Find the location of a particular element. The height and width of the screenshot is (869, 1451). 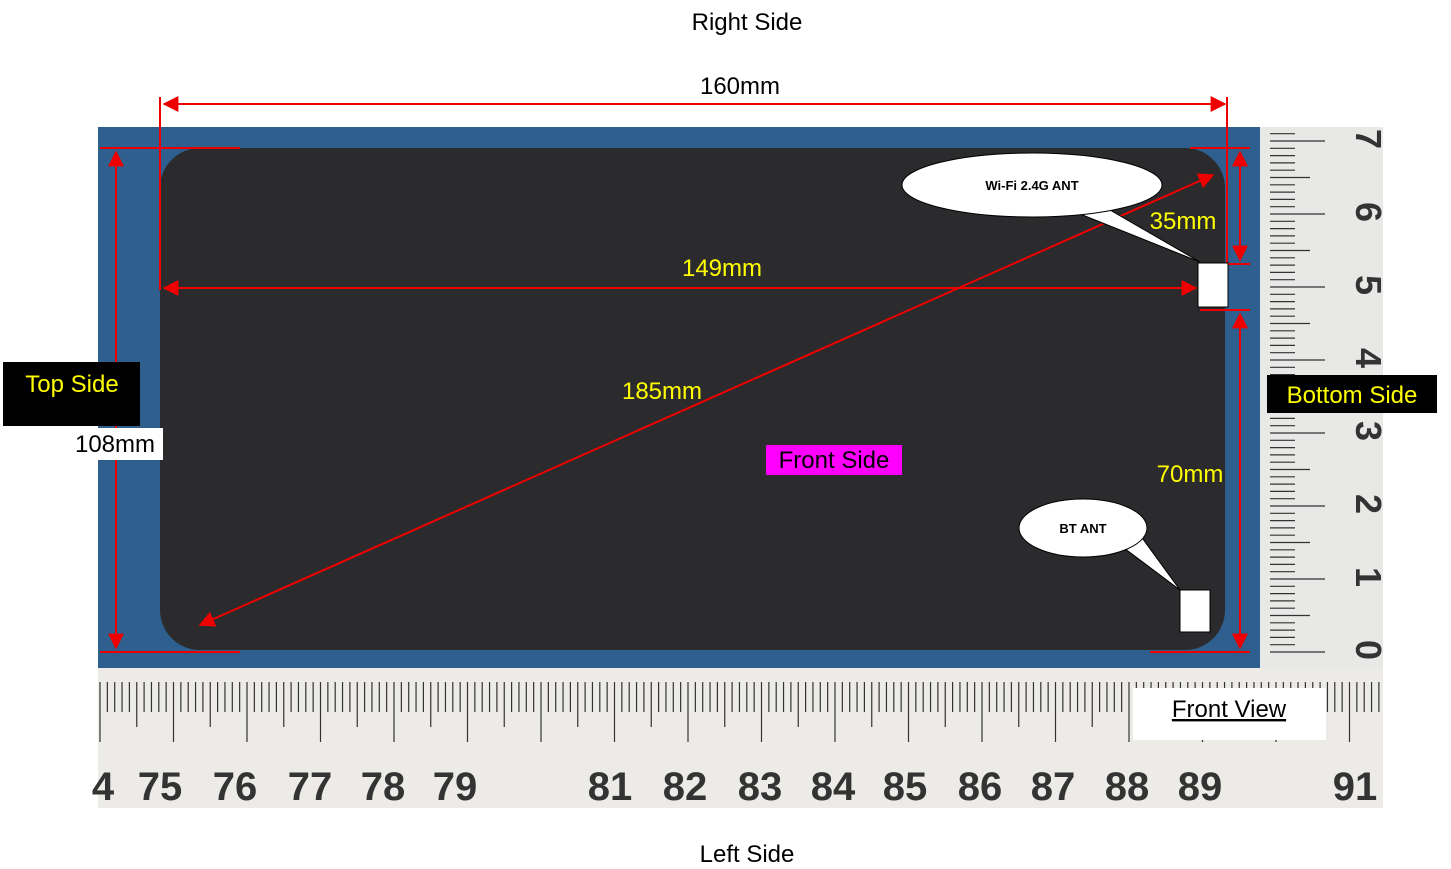

ruler-number: 0 is located at coordinates (1368, 650).